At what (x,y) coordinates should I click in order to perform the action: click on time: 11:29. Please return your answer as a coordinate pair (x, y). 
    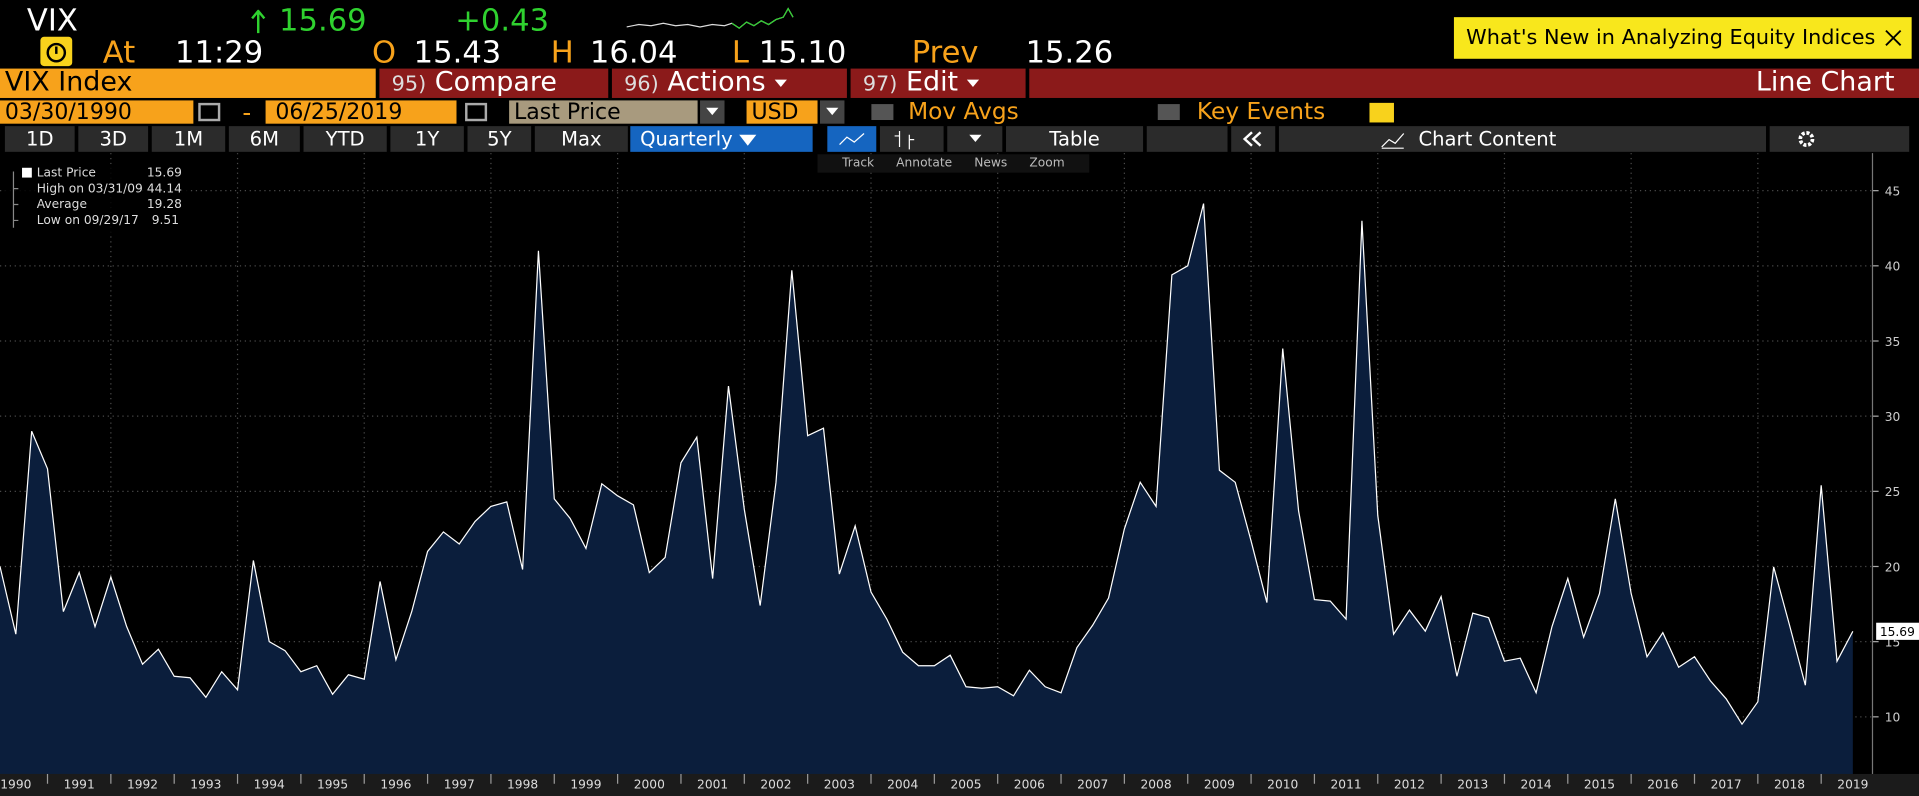
    Looking at the image, I should click on (219, 52).